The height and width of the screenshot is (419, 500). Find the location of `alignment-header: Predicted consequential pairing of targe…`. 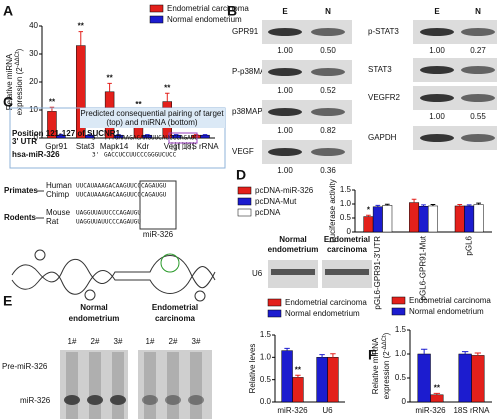

alignment-header: Predicted consequential pairing of targe… is located at coordinates (152, 113).